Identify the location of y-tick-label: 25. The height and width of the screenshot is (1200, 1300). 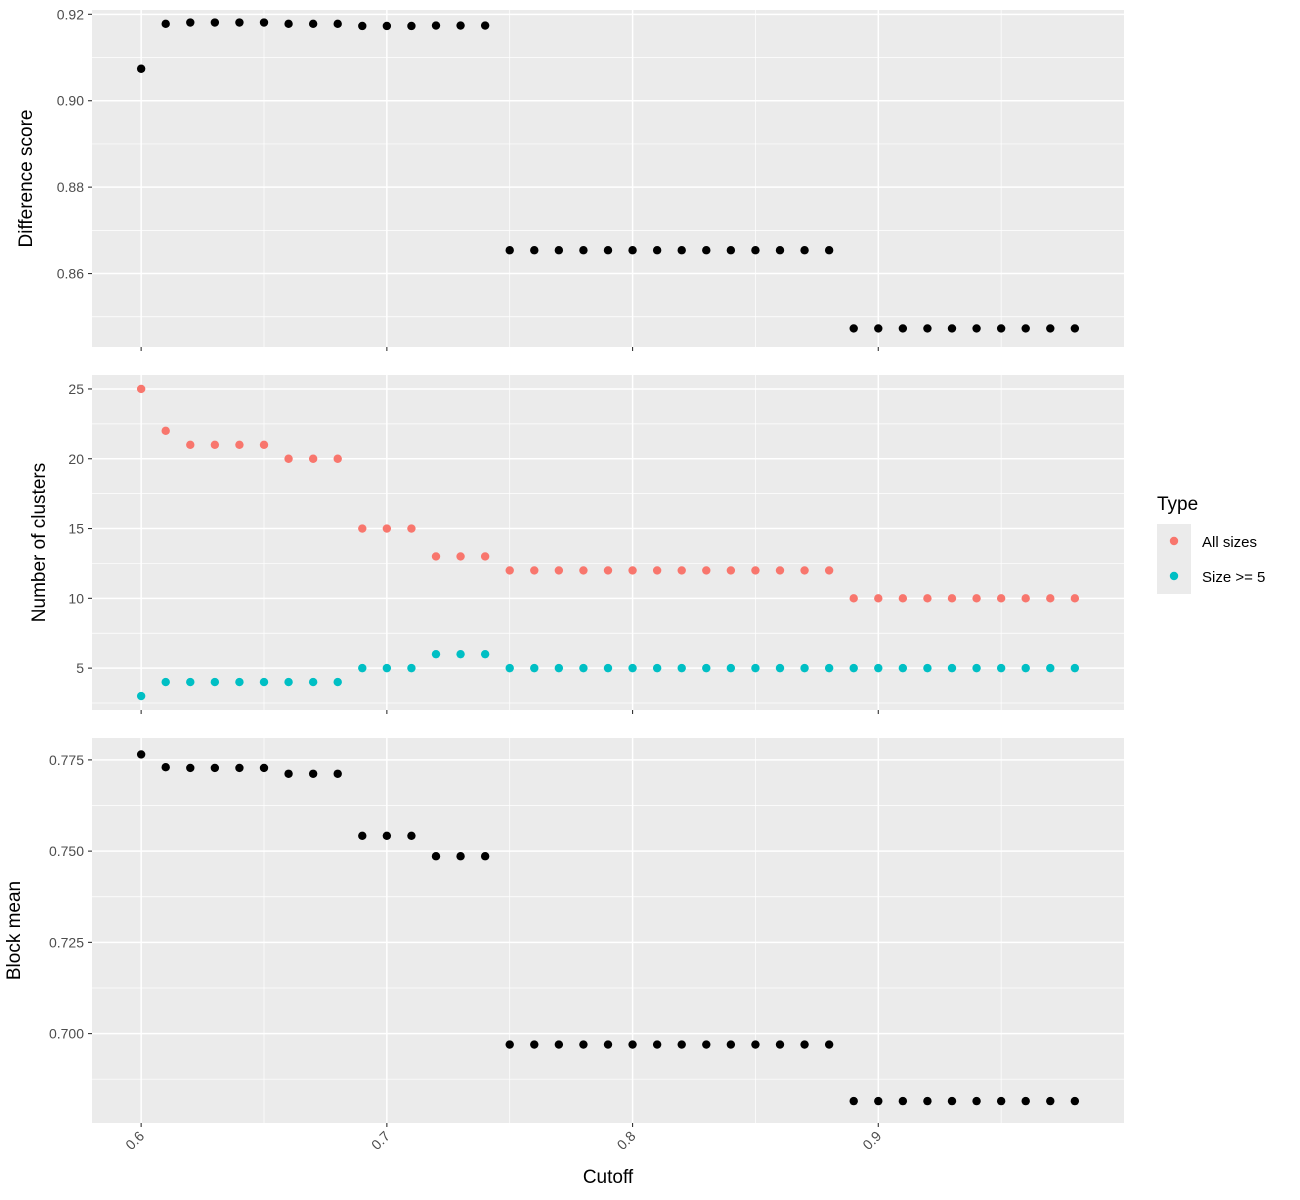
(76, 389).